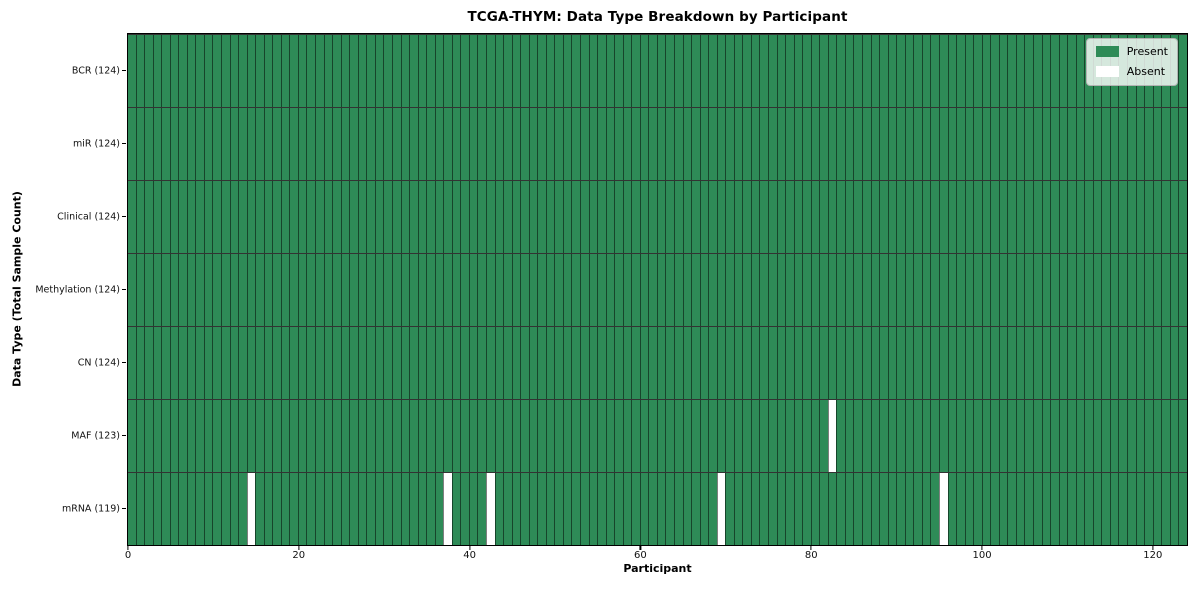  Describe the element at coordinates (832, 436) in the screenshot. I see `absent-cell` at that location.